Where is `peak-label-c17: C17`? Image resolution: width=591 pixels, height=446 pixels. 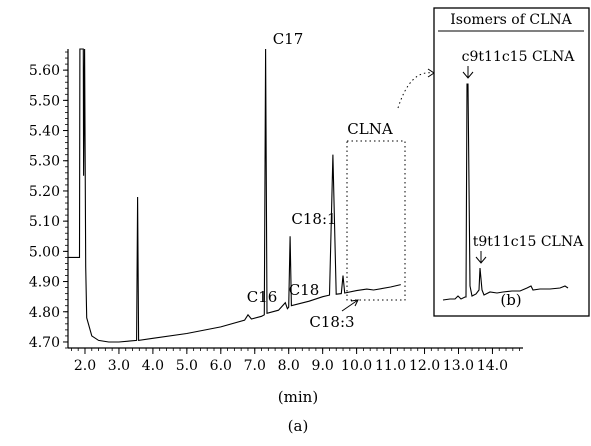 peak-label-c17: C17 is located at coordinates (288, 39).